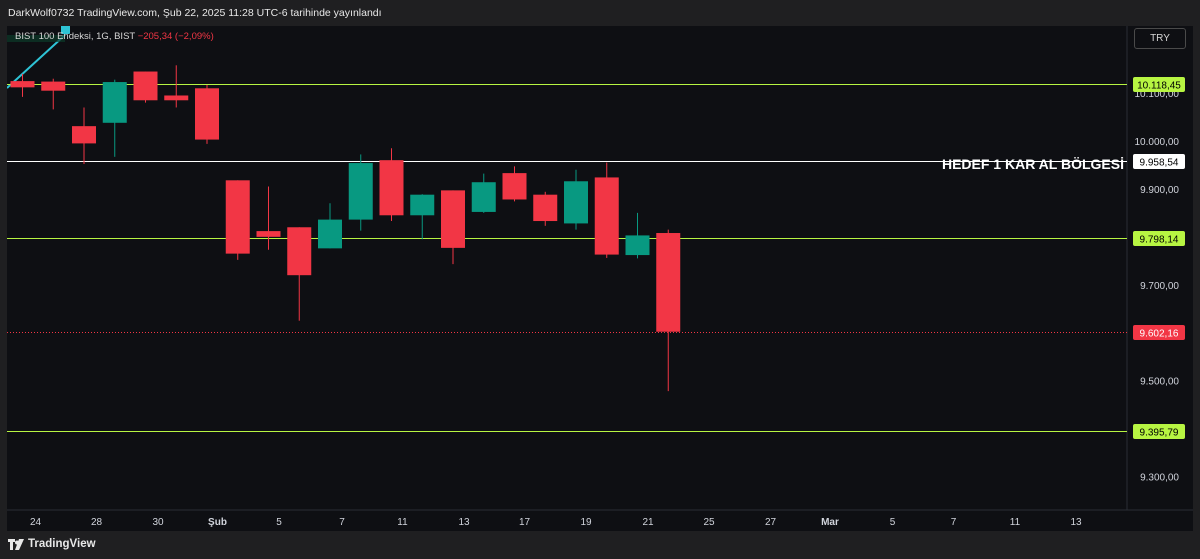  I want to click on trend-indicator-line, so click(36, 61).